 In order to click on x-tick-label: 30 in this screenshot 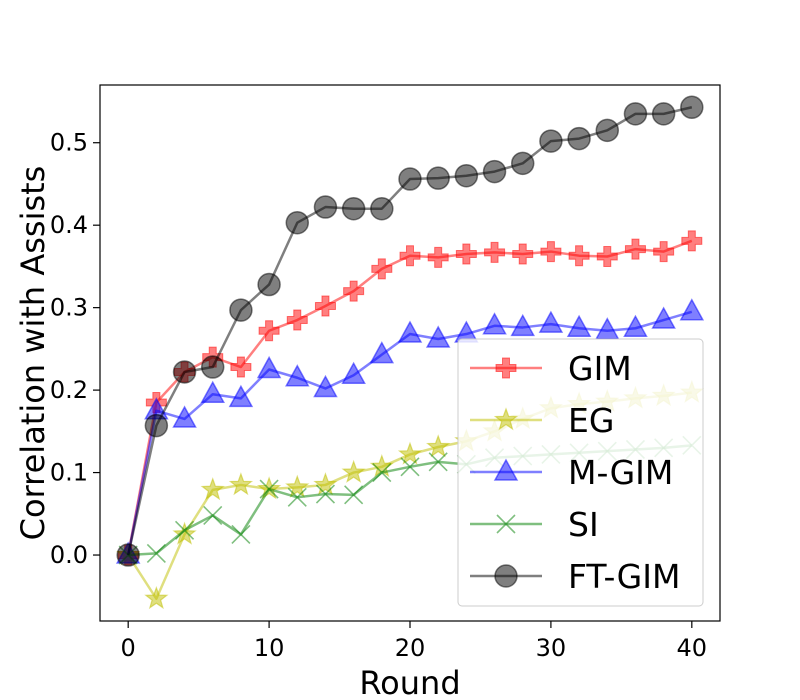, I will do `click(551, 648)`.